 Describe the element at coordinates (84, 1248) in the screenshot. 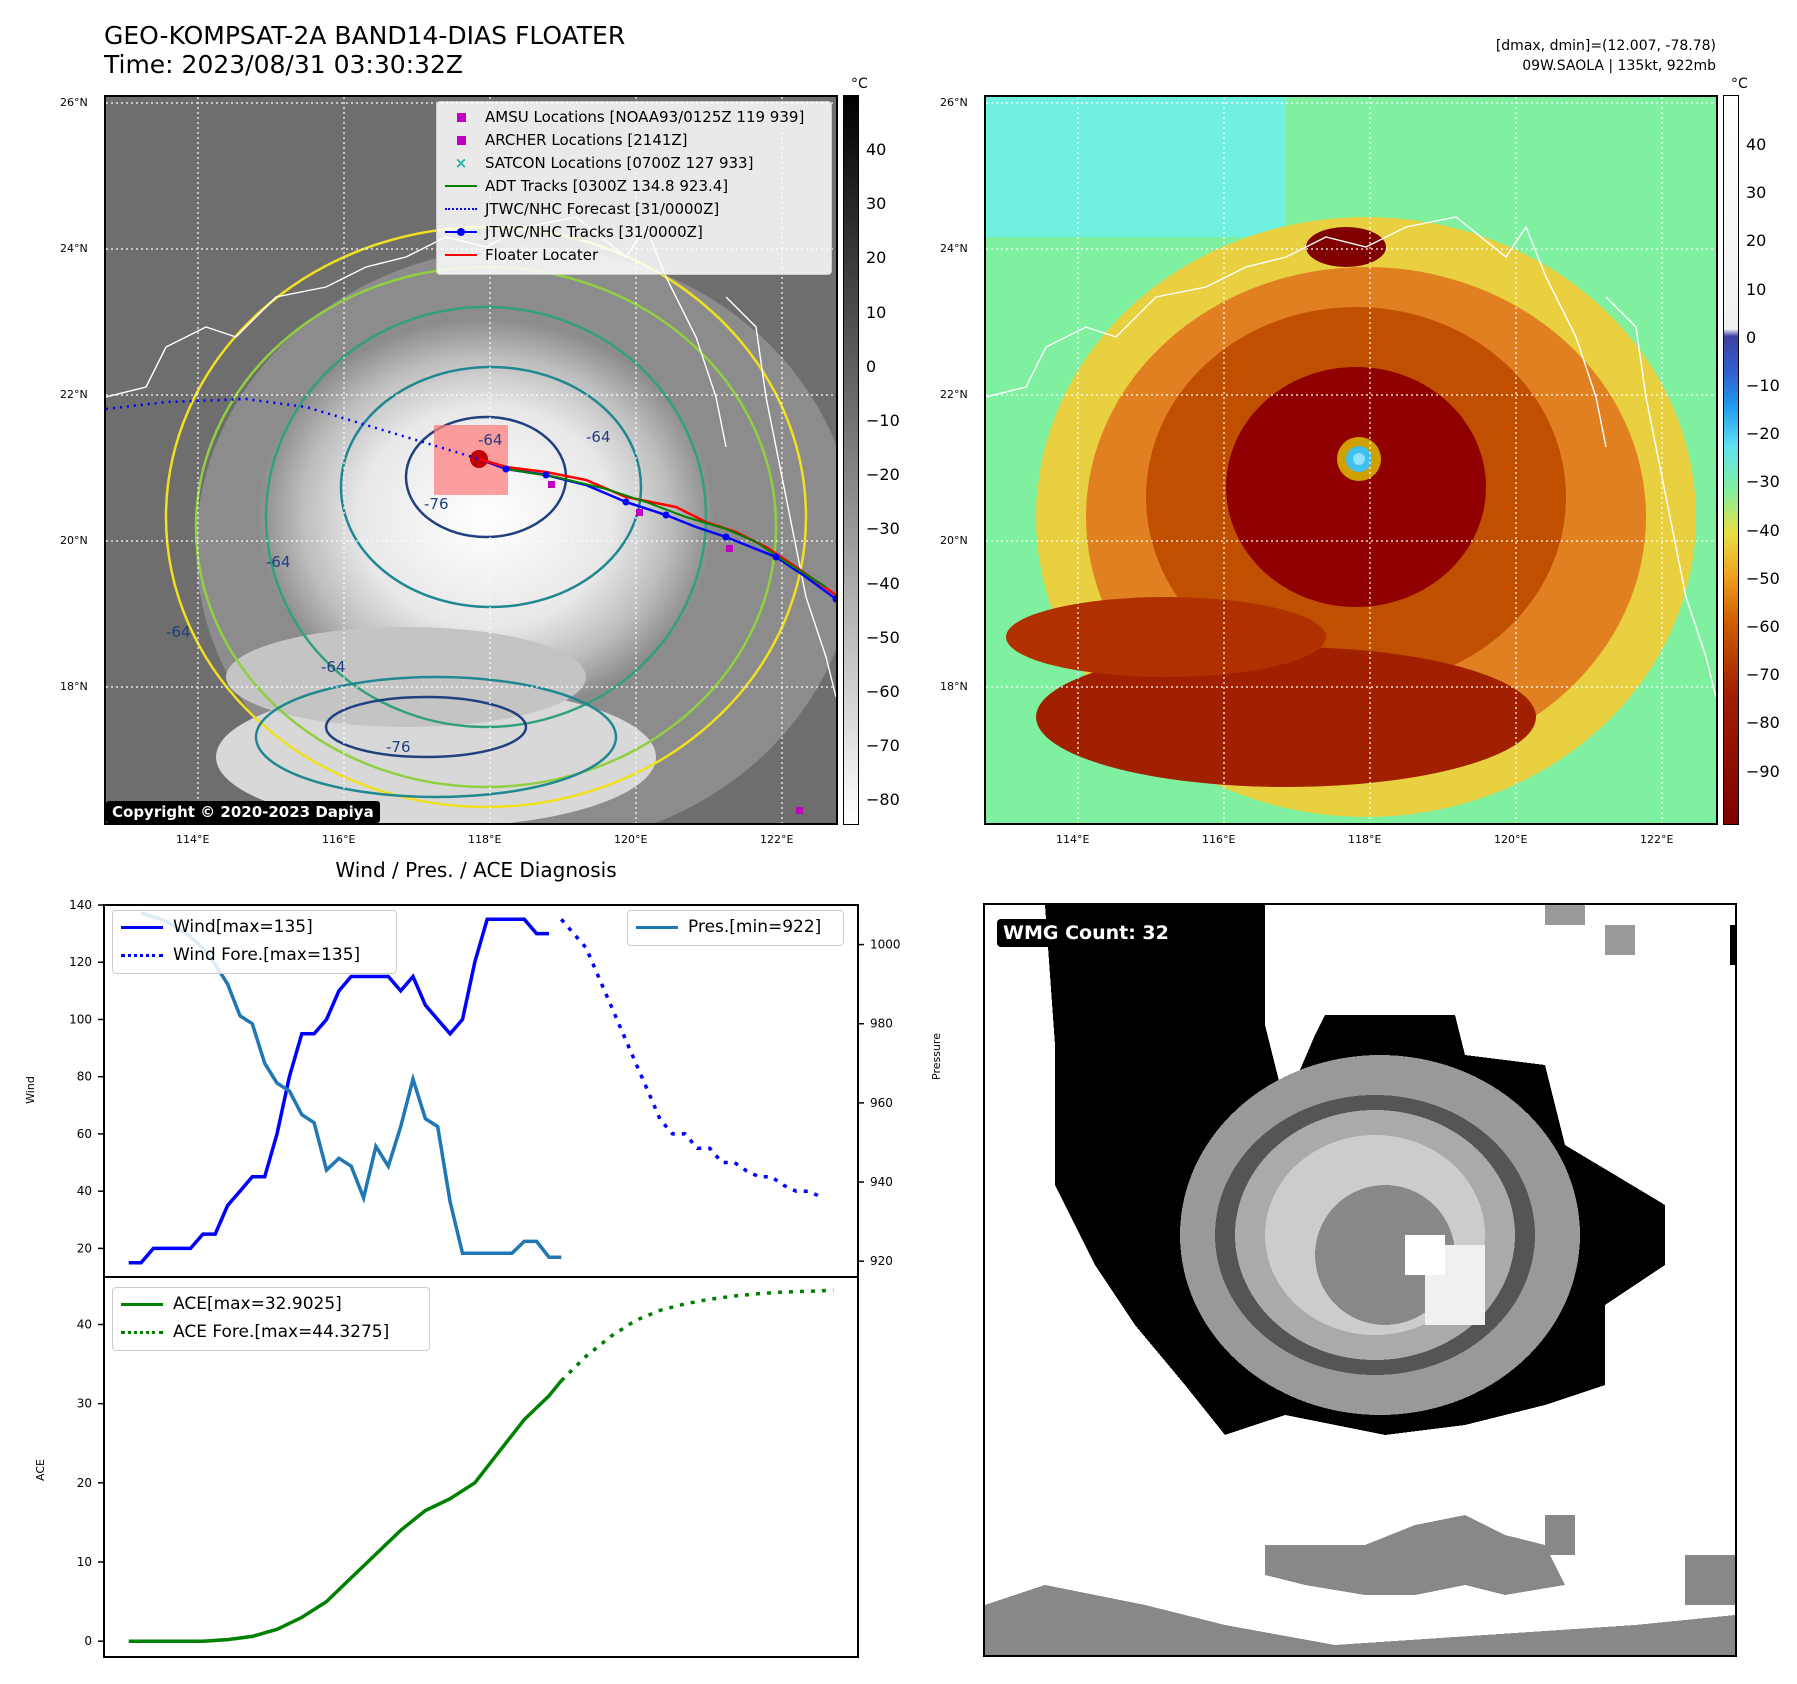

I see `tick-label: 20` at that location.